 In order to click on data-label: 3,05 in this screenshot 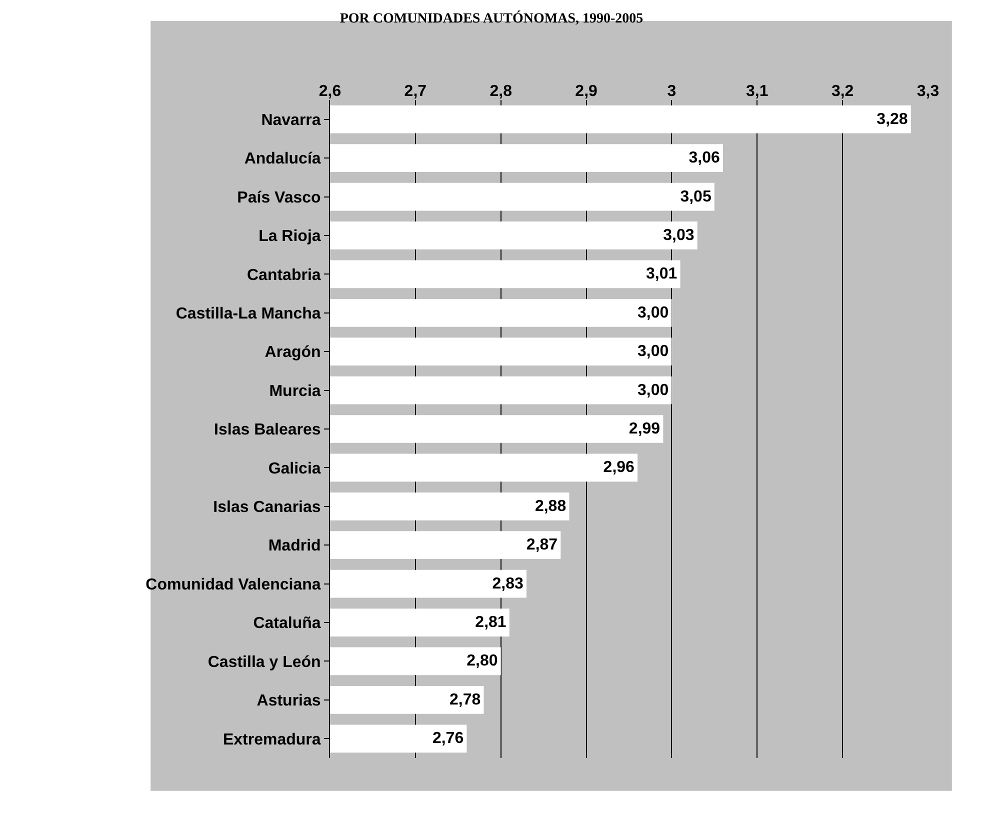, I will do `click(696, 197)`.